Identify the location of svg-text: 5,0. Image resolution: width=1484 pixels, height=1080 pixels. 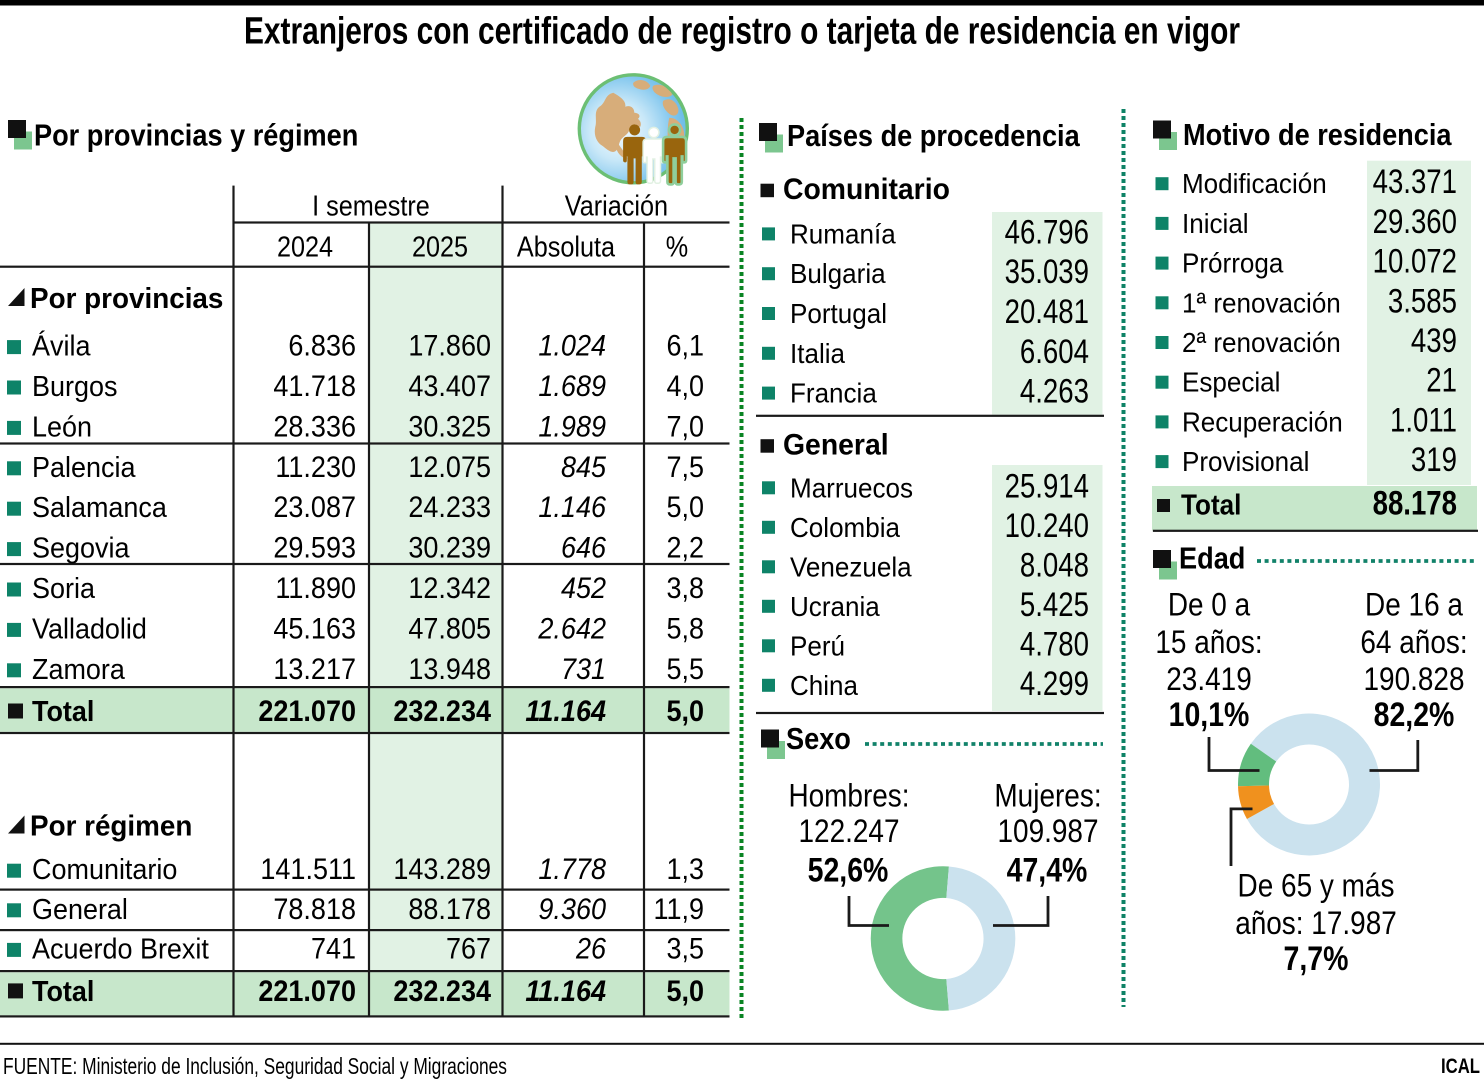
(686, 711).